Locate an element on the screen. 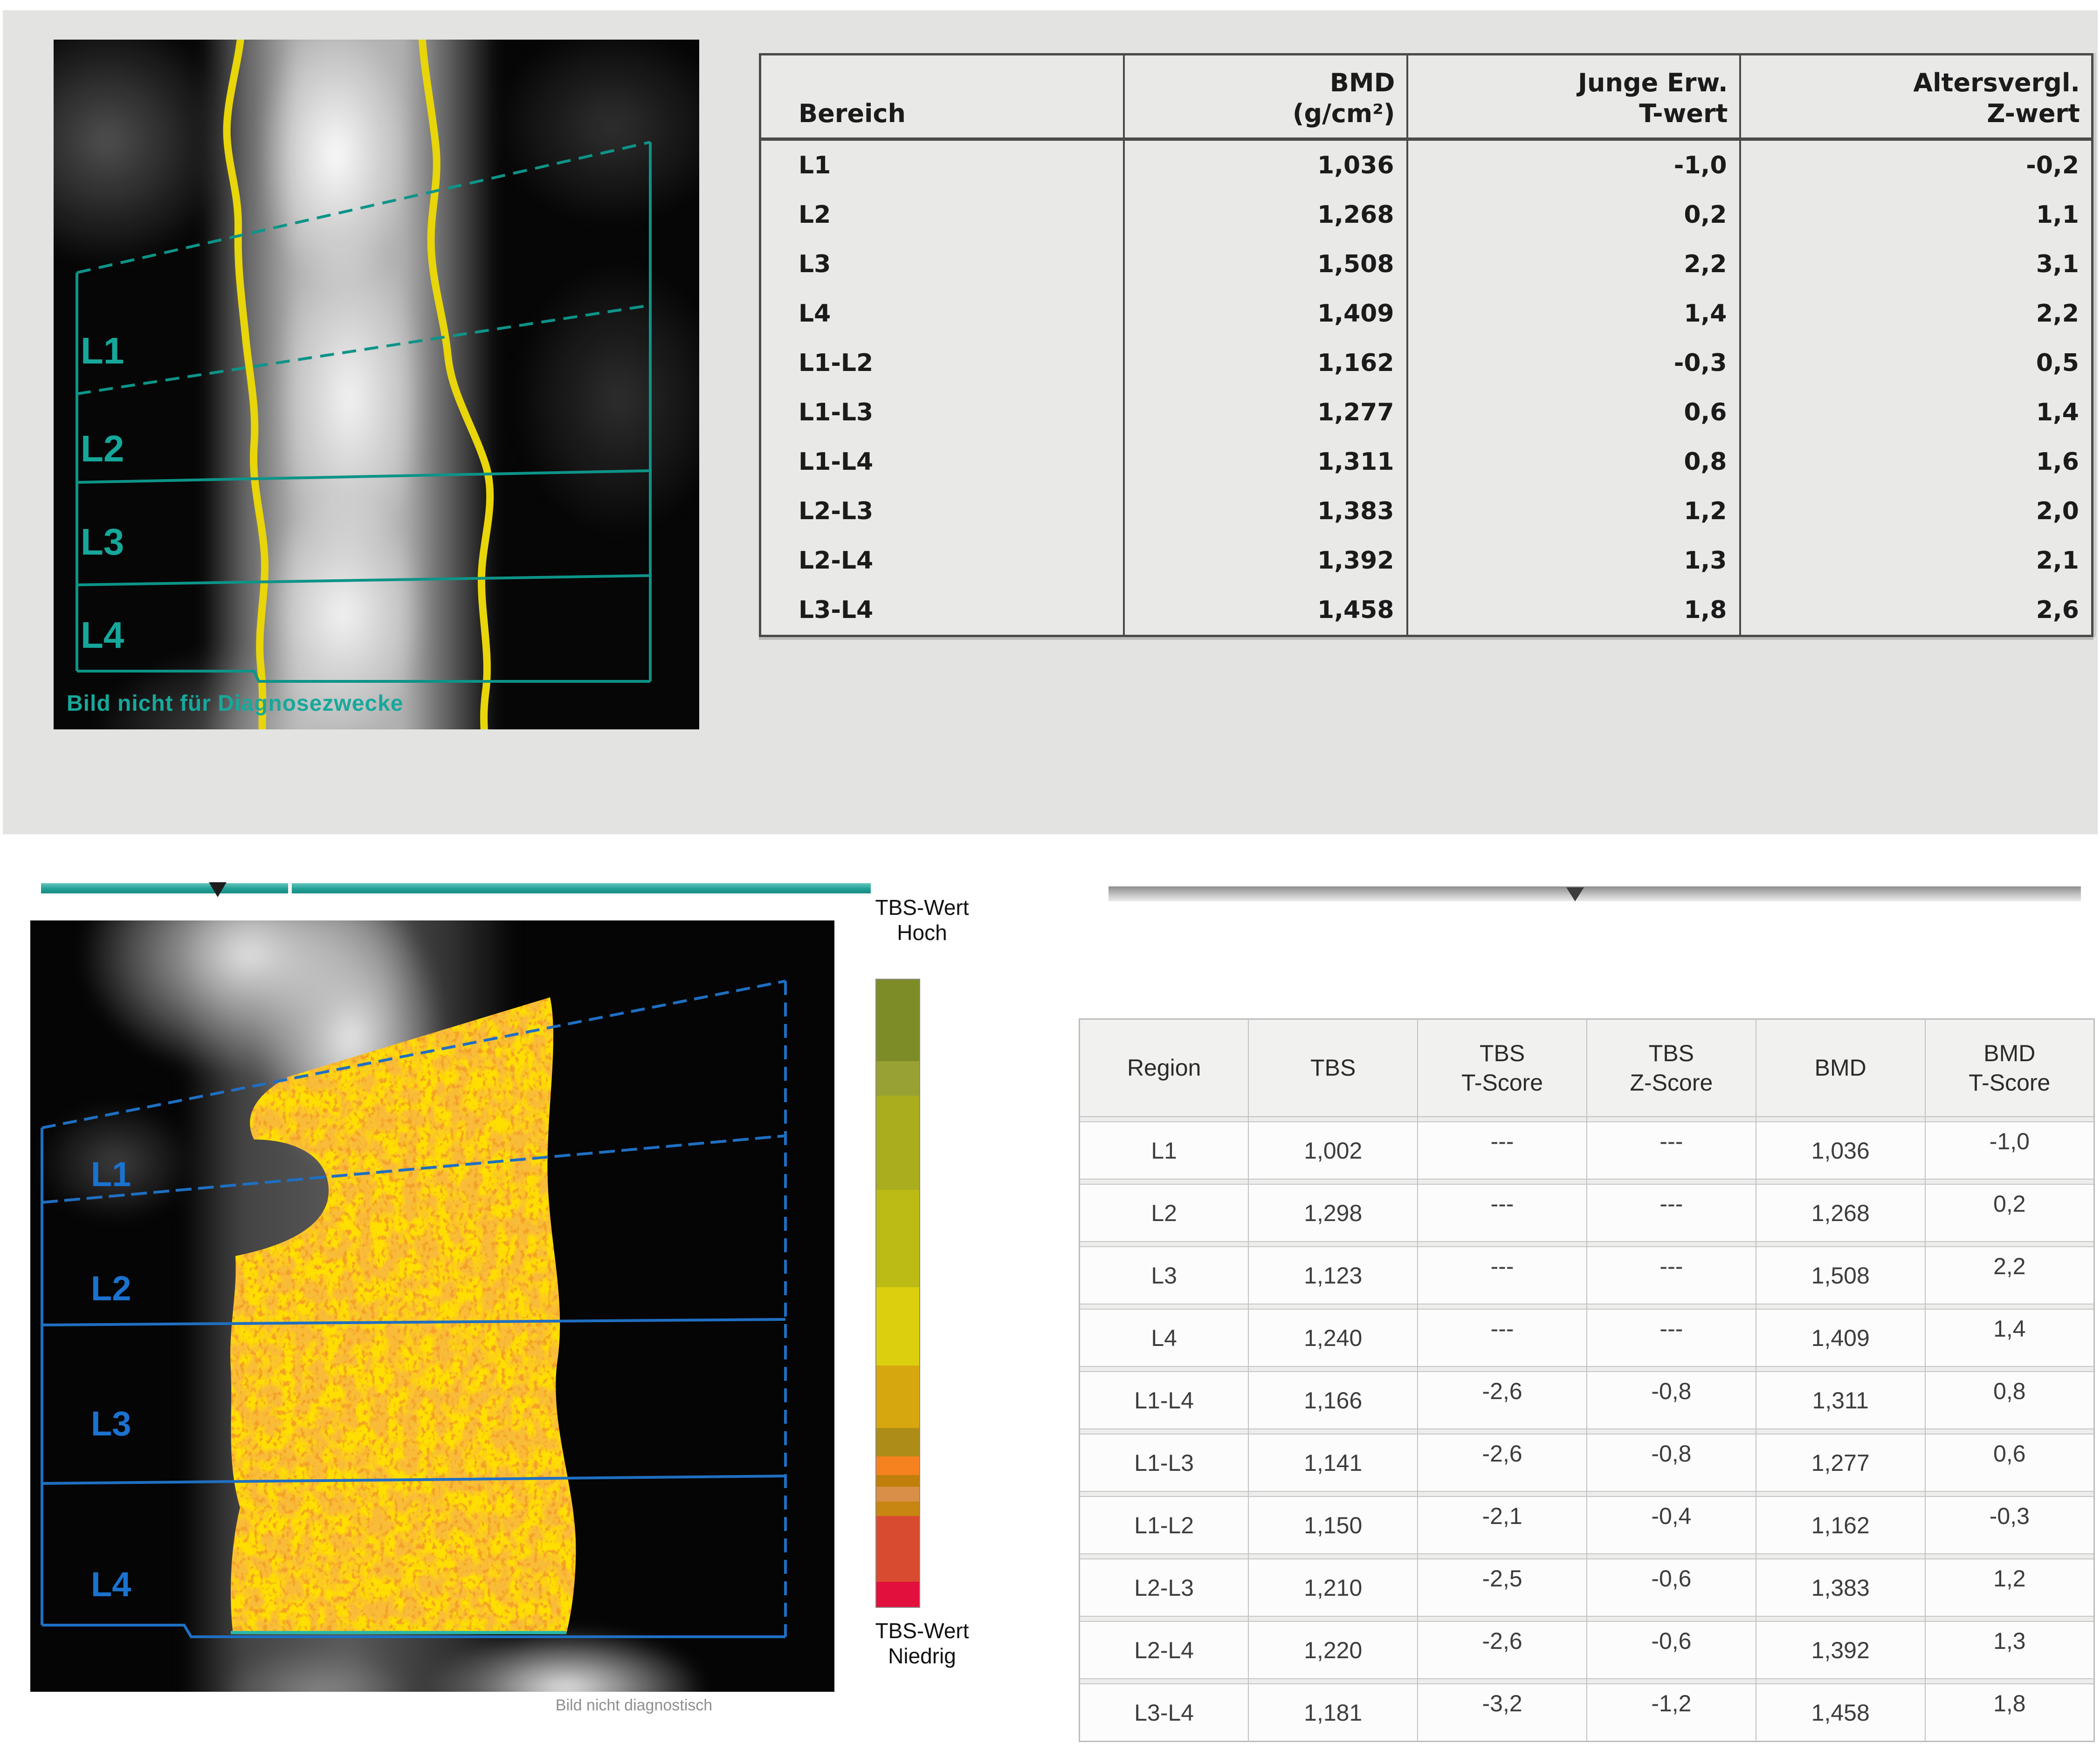 The height and width of the screenshot is (1764, 2100). value-cell: 3,1 is located at coordinates (1916, 264).